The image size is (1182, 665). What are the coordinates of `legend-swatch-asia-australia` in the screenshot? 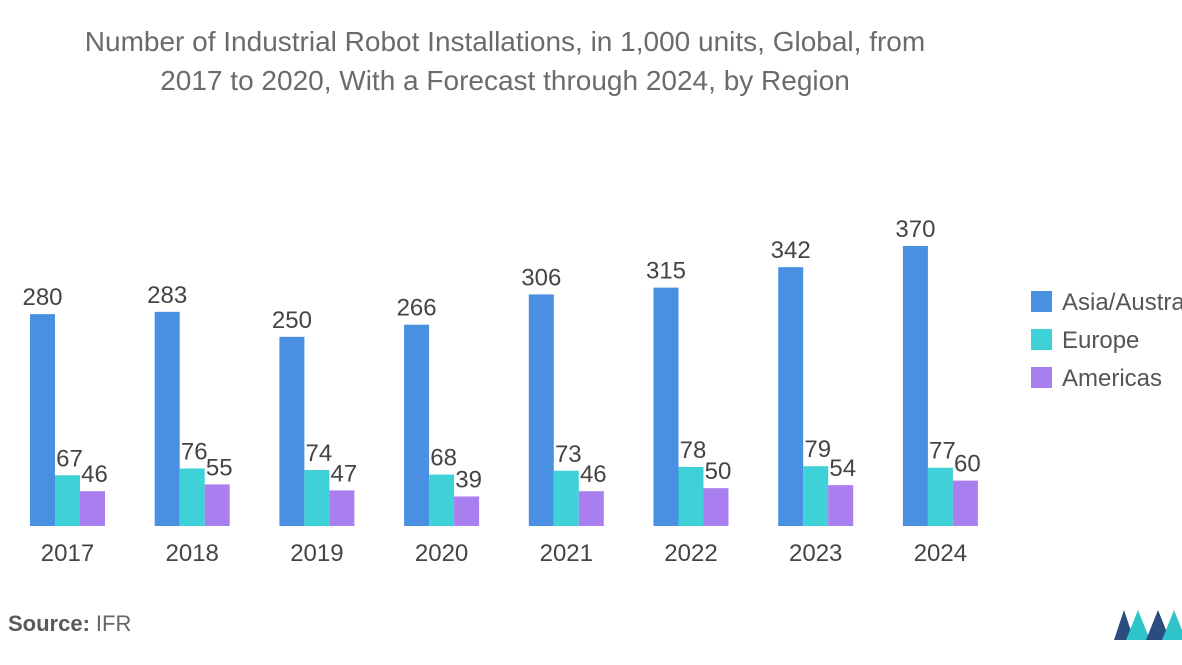 It's located at (1041, 301).